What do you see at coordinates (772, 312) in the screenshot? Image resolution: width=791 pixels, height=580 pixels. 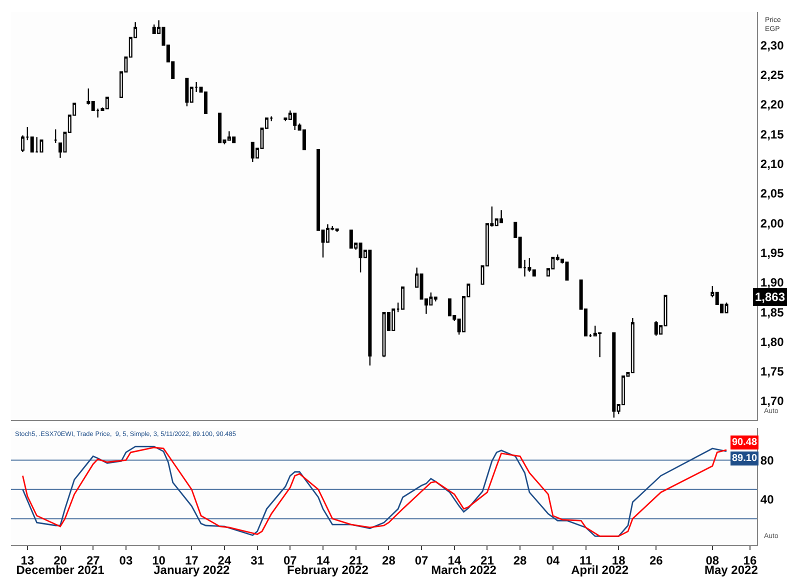 I see `y-tick-label: 1,85` at bounding box center [772, 312].